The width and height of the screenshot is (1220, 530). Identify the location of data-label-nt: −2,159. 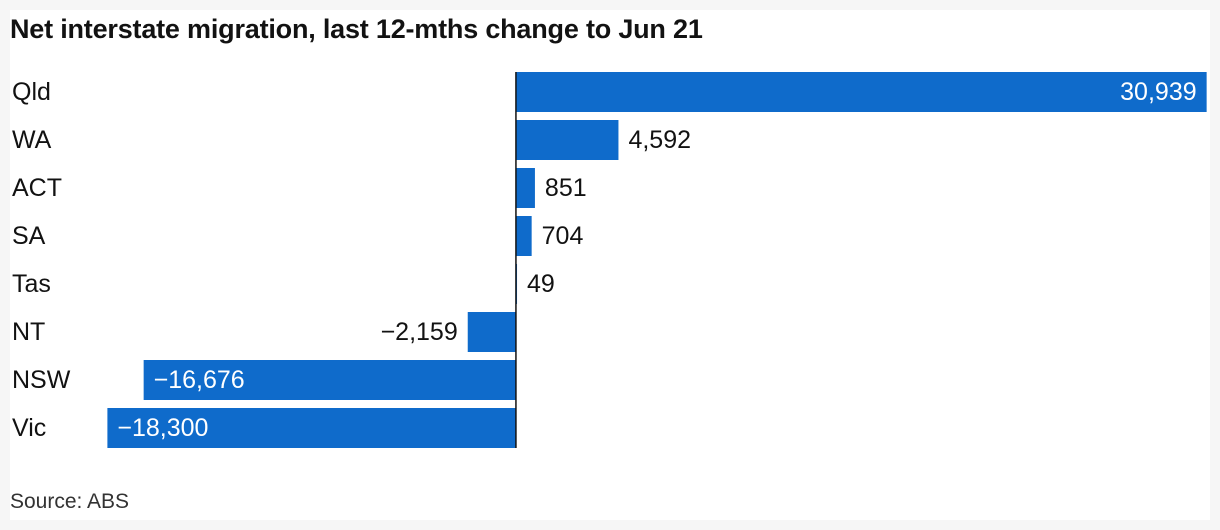
(419, 332).